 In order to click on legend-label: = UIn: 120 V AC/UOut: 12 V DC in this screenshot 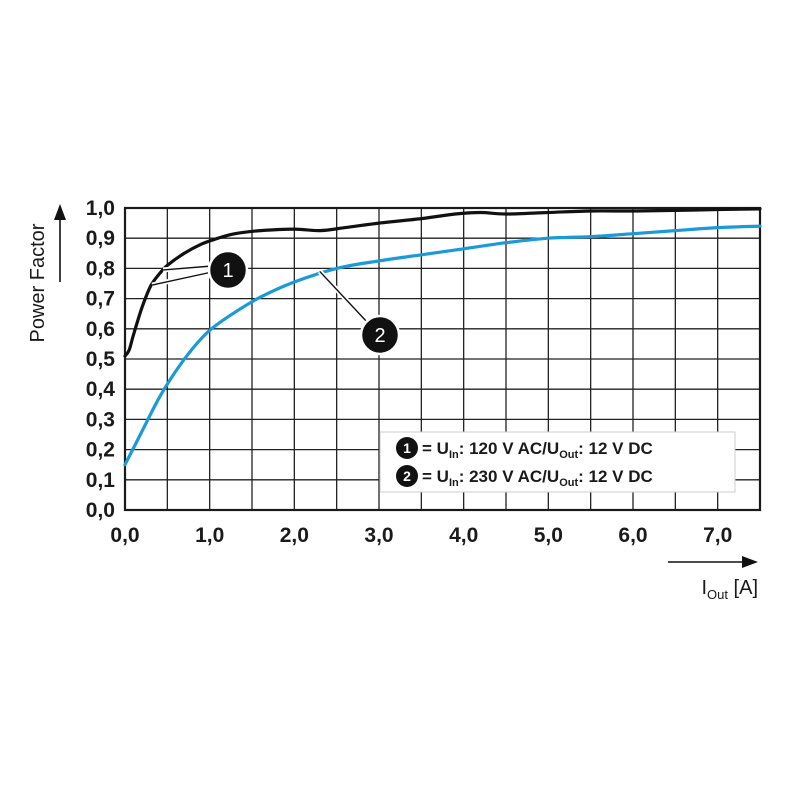, I will do `click(537, 450)`.